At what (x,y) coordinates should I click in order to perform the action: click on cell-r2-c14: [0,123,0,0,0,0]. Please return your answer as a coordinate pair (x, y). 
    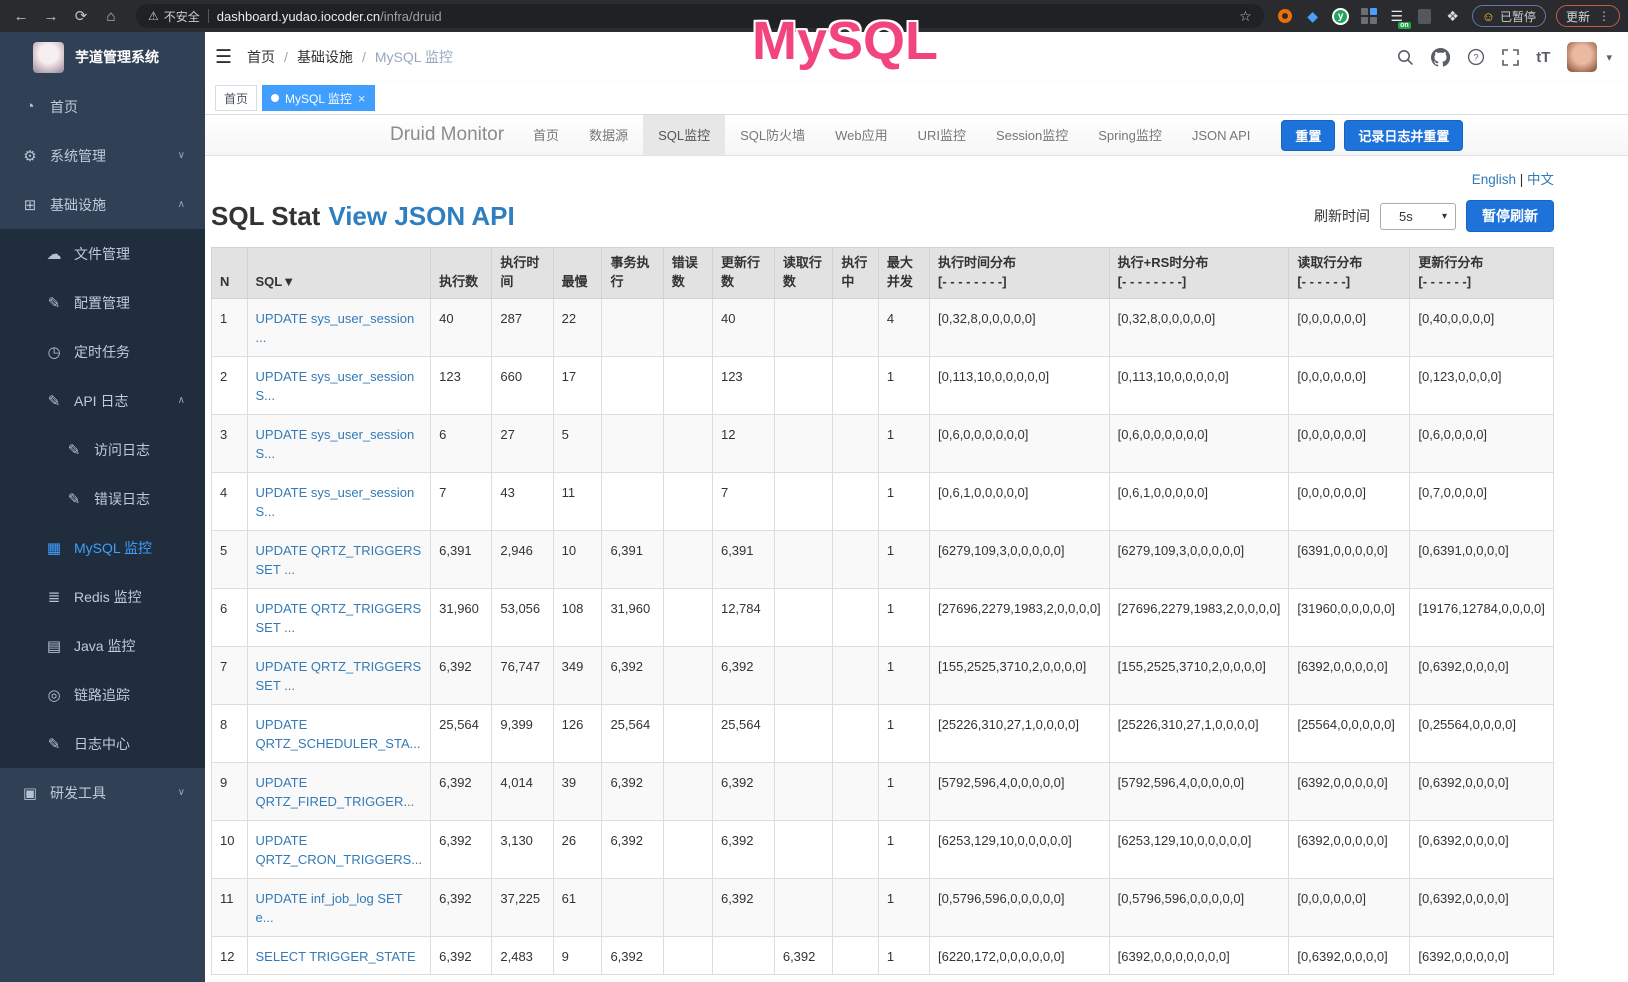
    Looking at the image, I should click on (1481, 385).